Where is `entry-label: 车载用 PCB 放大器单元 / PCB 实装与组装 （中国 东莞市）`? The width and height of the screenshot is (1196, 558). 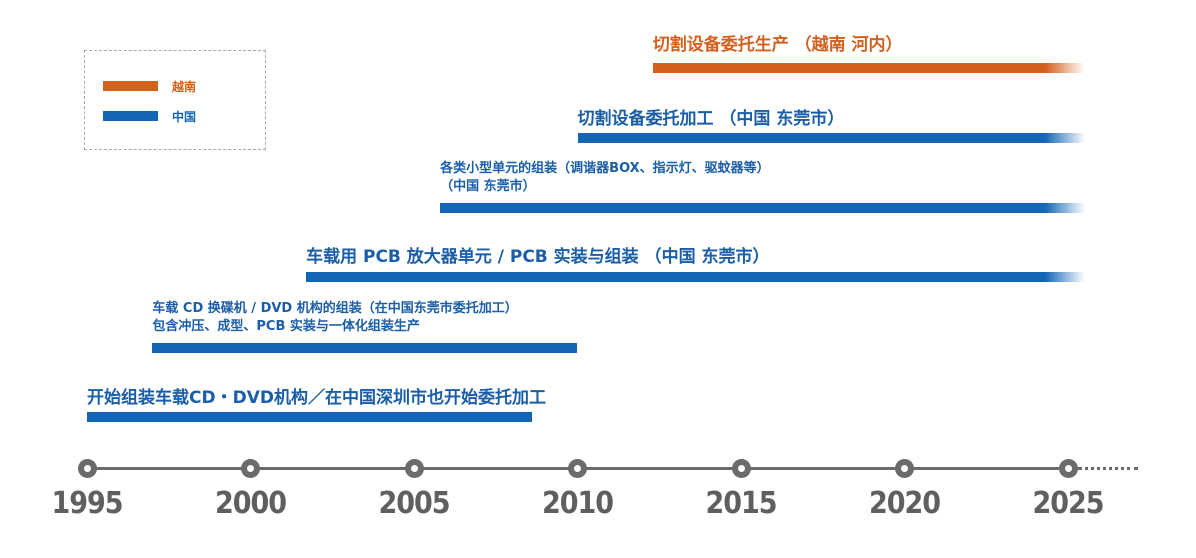 entry-label: 车载用 PCB 放大器单元 / PCB 实装与组装 （中国 东莞市） is located at coordinates (537, 257).